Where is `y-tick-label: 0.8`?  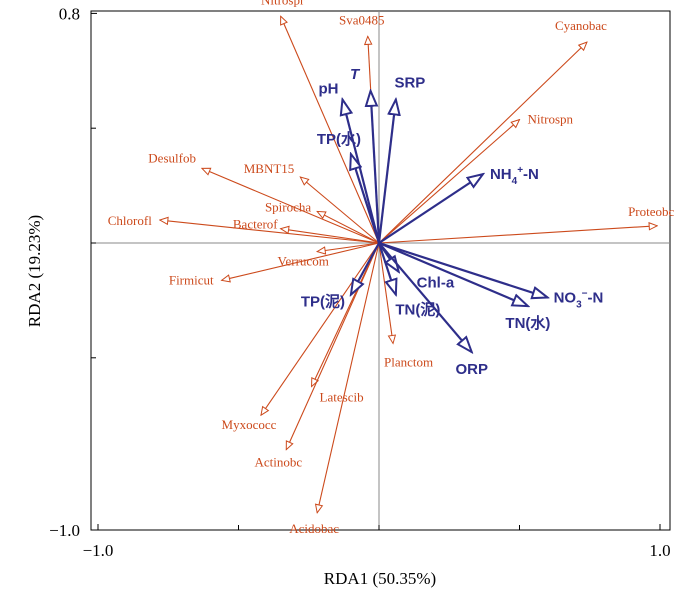
y-tick-label: 0.8 is located at coordinates (69, 13).